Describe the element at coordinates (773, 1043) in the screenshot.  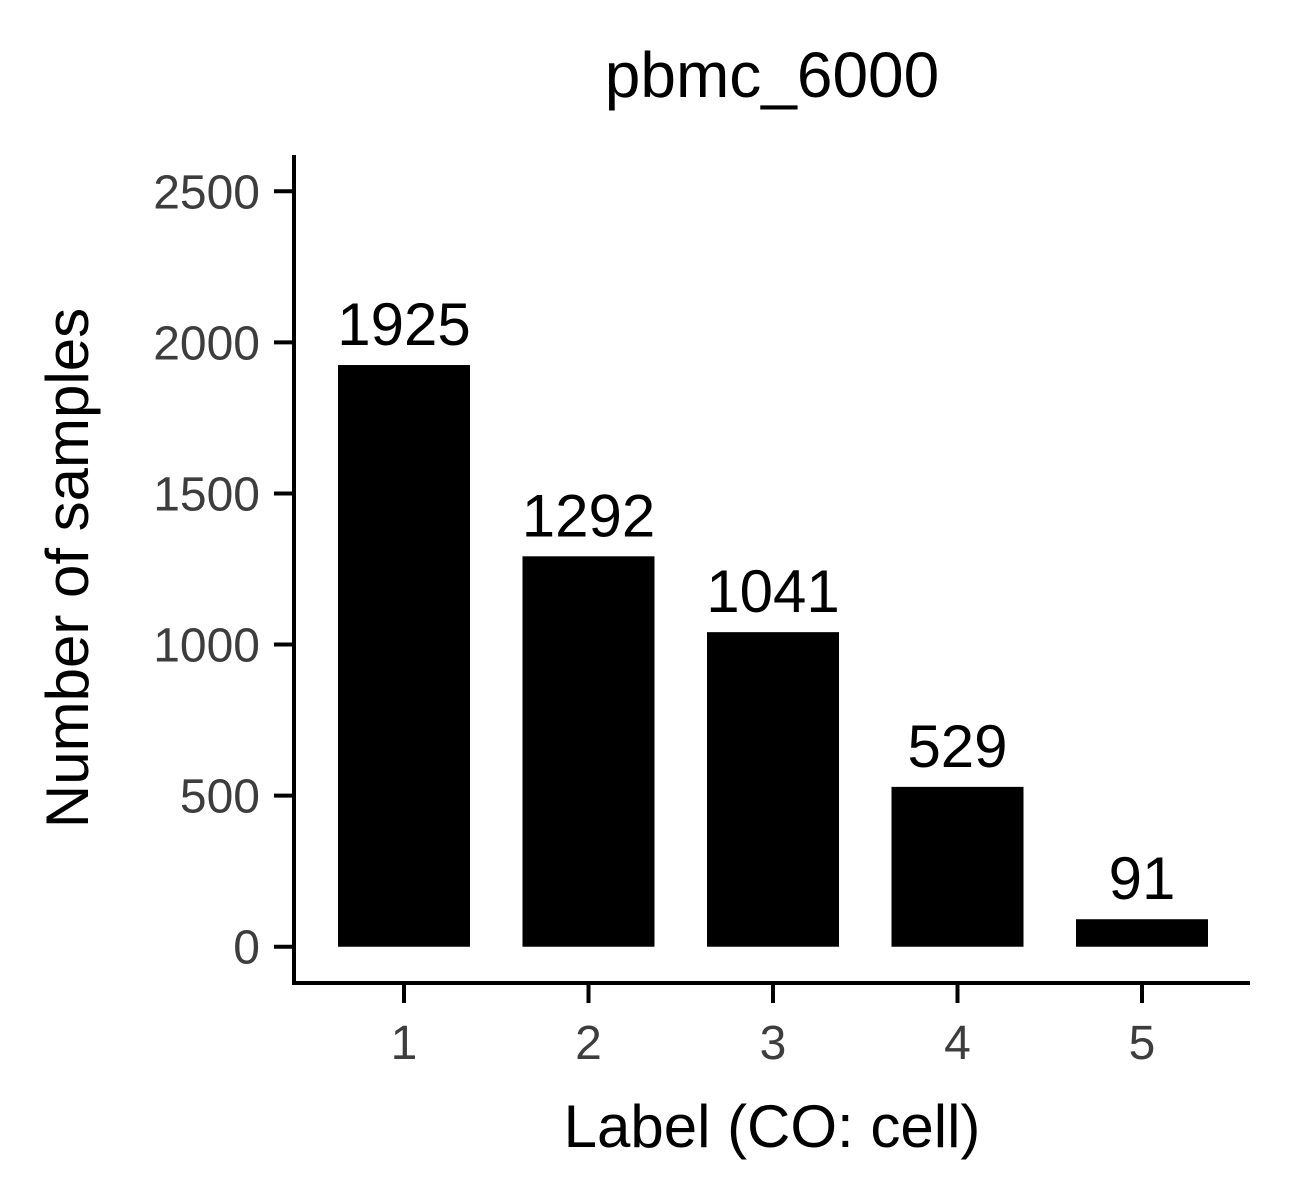
I see `x-tick-label-3: 3` at that location.